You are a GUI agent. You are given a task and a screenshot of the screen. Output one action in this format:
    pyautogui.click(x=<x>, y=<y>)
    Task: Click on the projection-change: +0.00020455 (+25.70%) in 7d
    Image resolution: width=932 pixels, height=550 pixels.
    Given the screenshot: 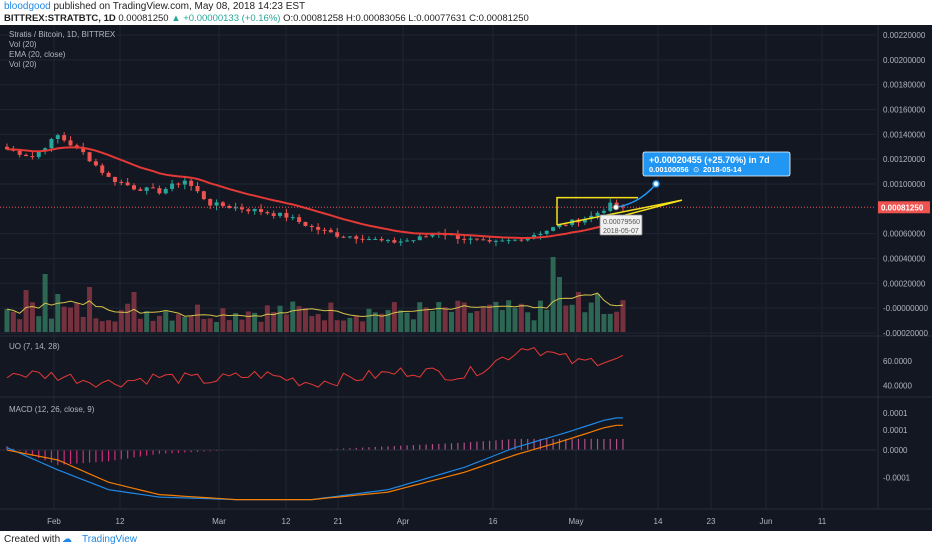 What is the action you would take?
    pyautogui.click(x=709, y=160)
    